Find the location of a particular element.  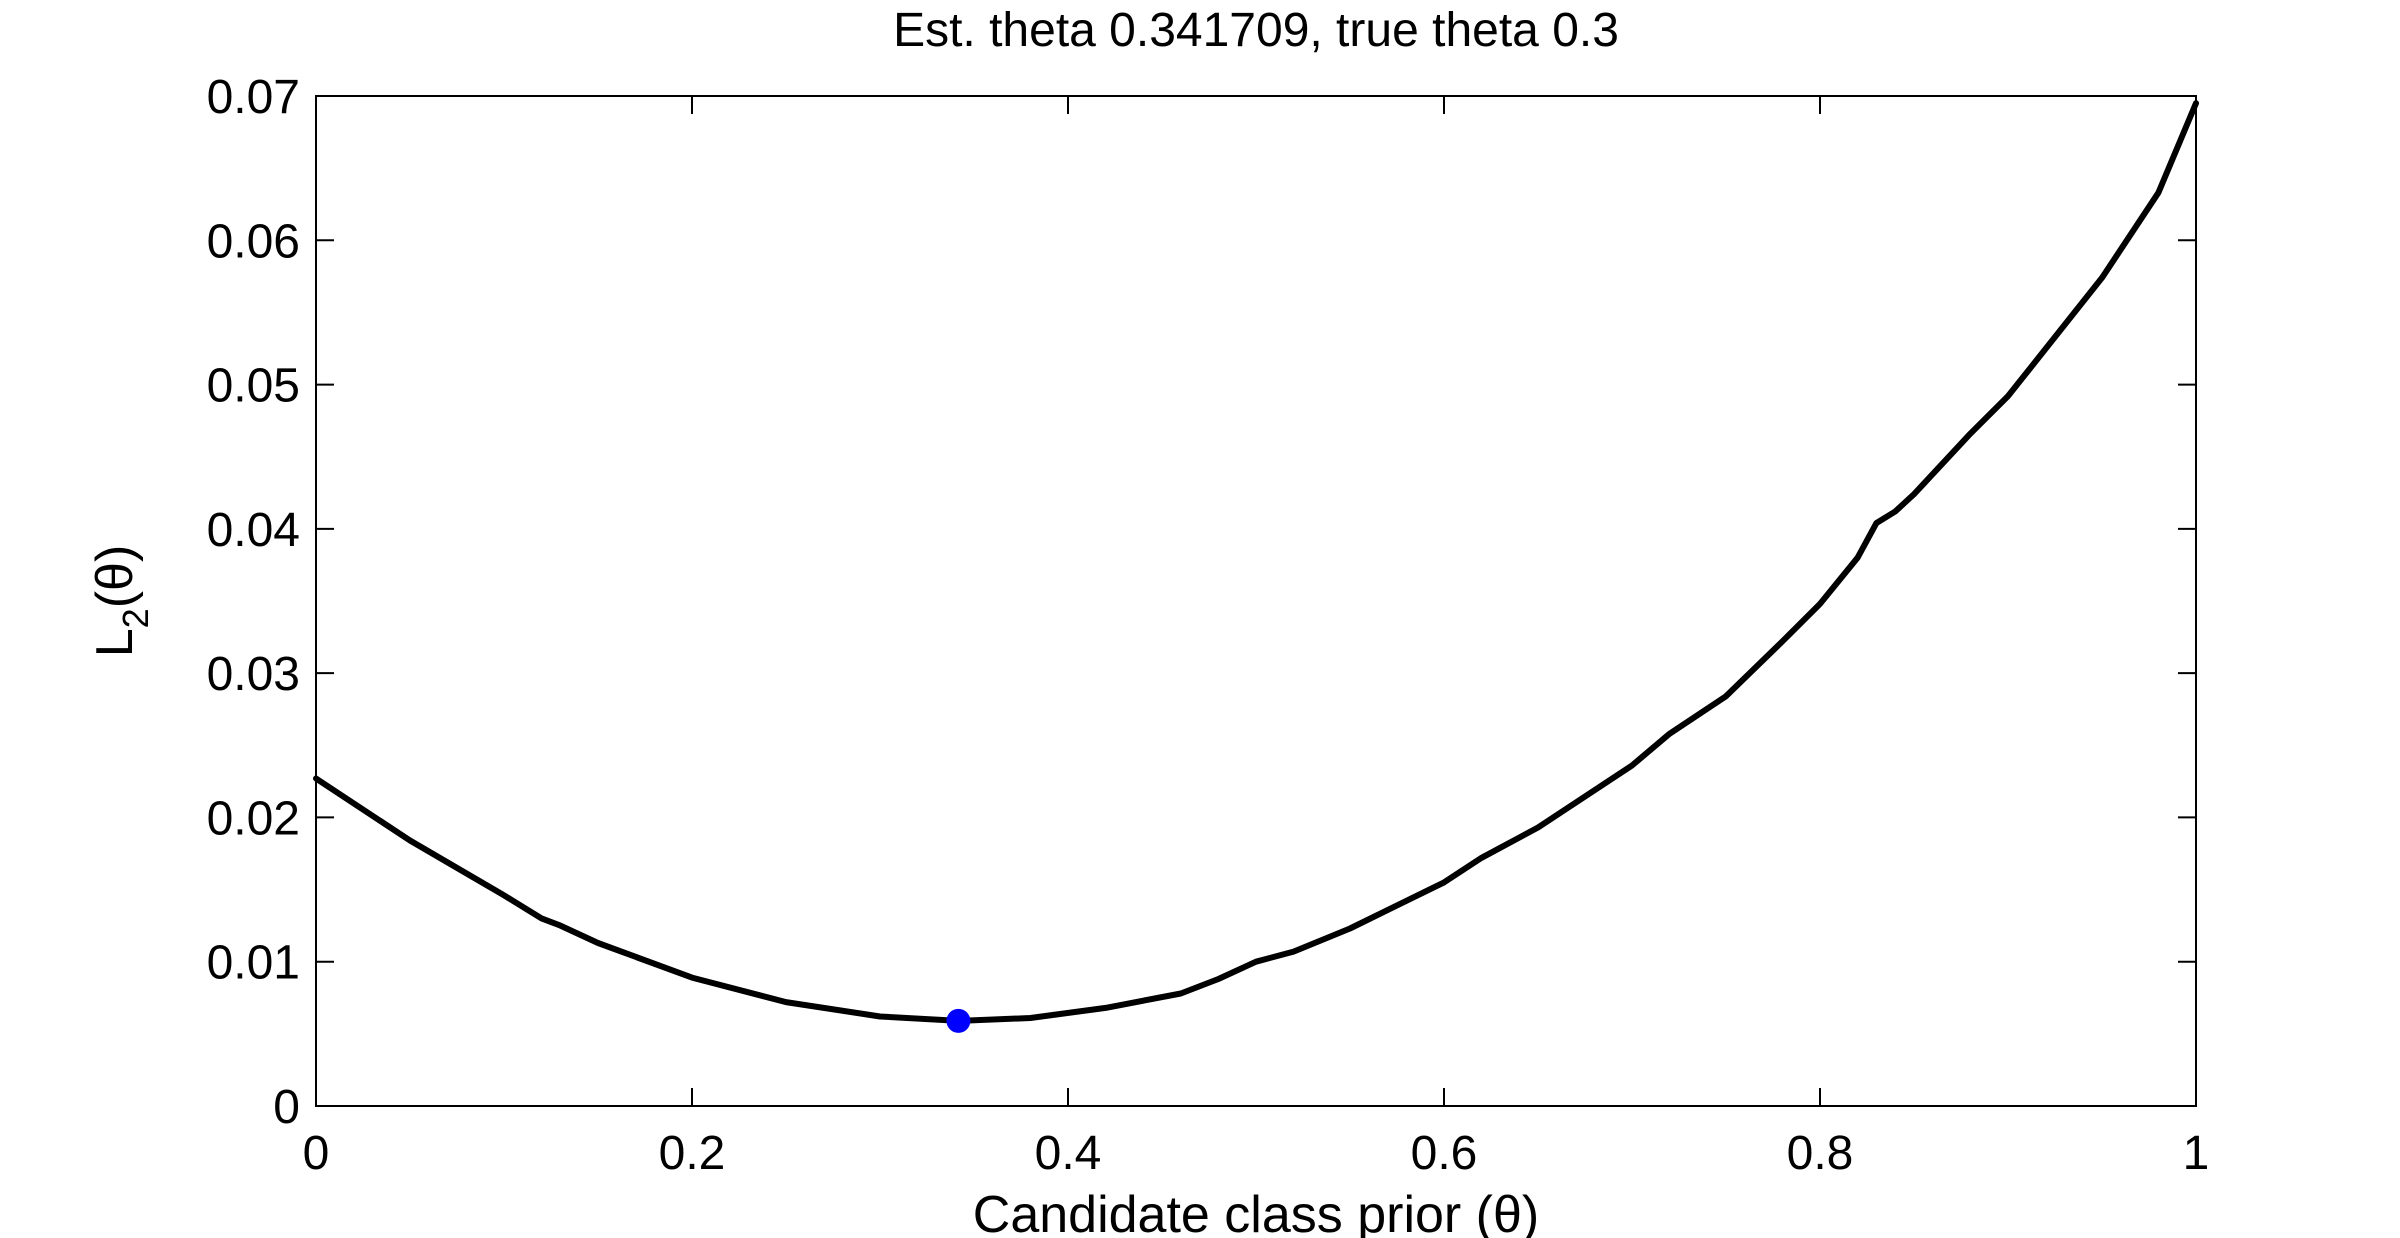

y-tick-label: 0.01 is located at coordinates (253, 963).